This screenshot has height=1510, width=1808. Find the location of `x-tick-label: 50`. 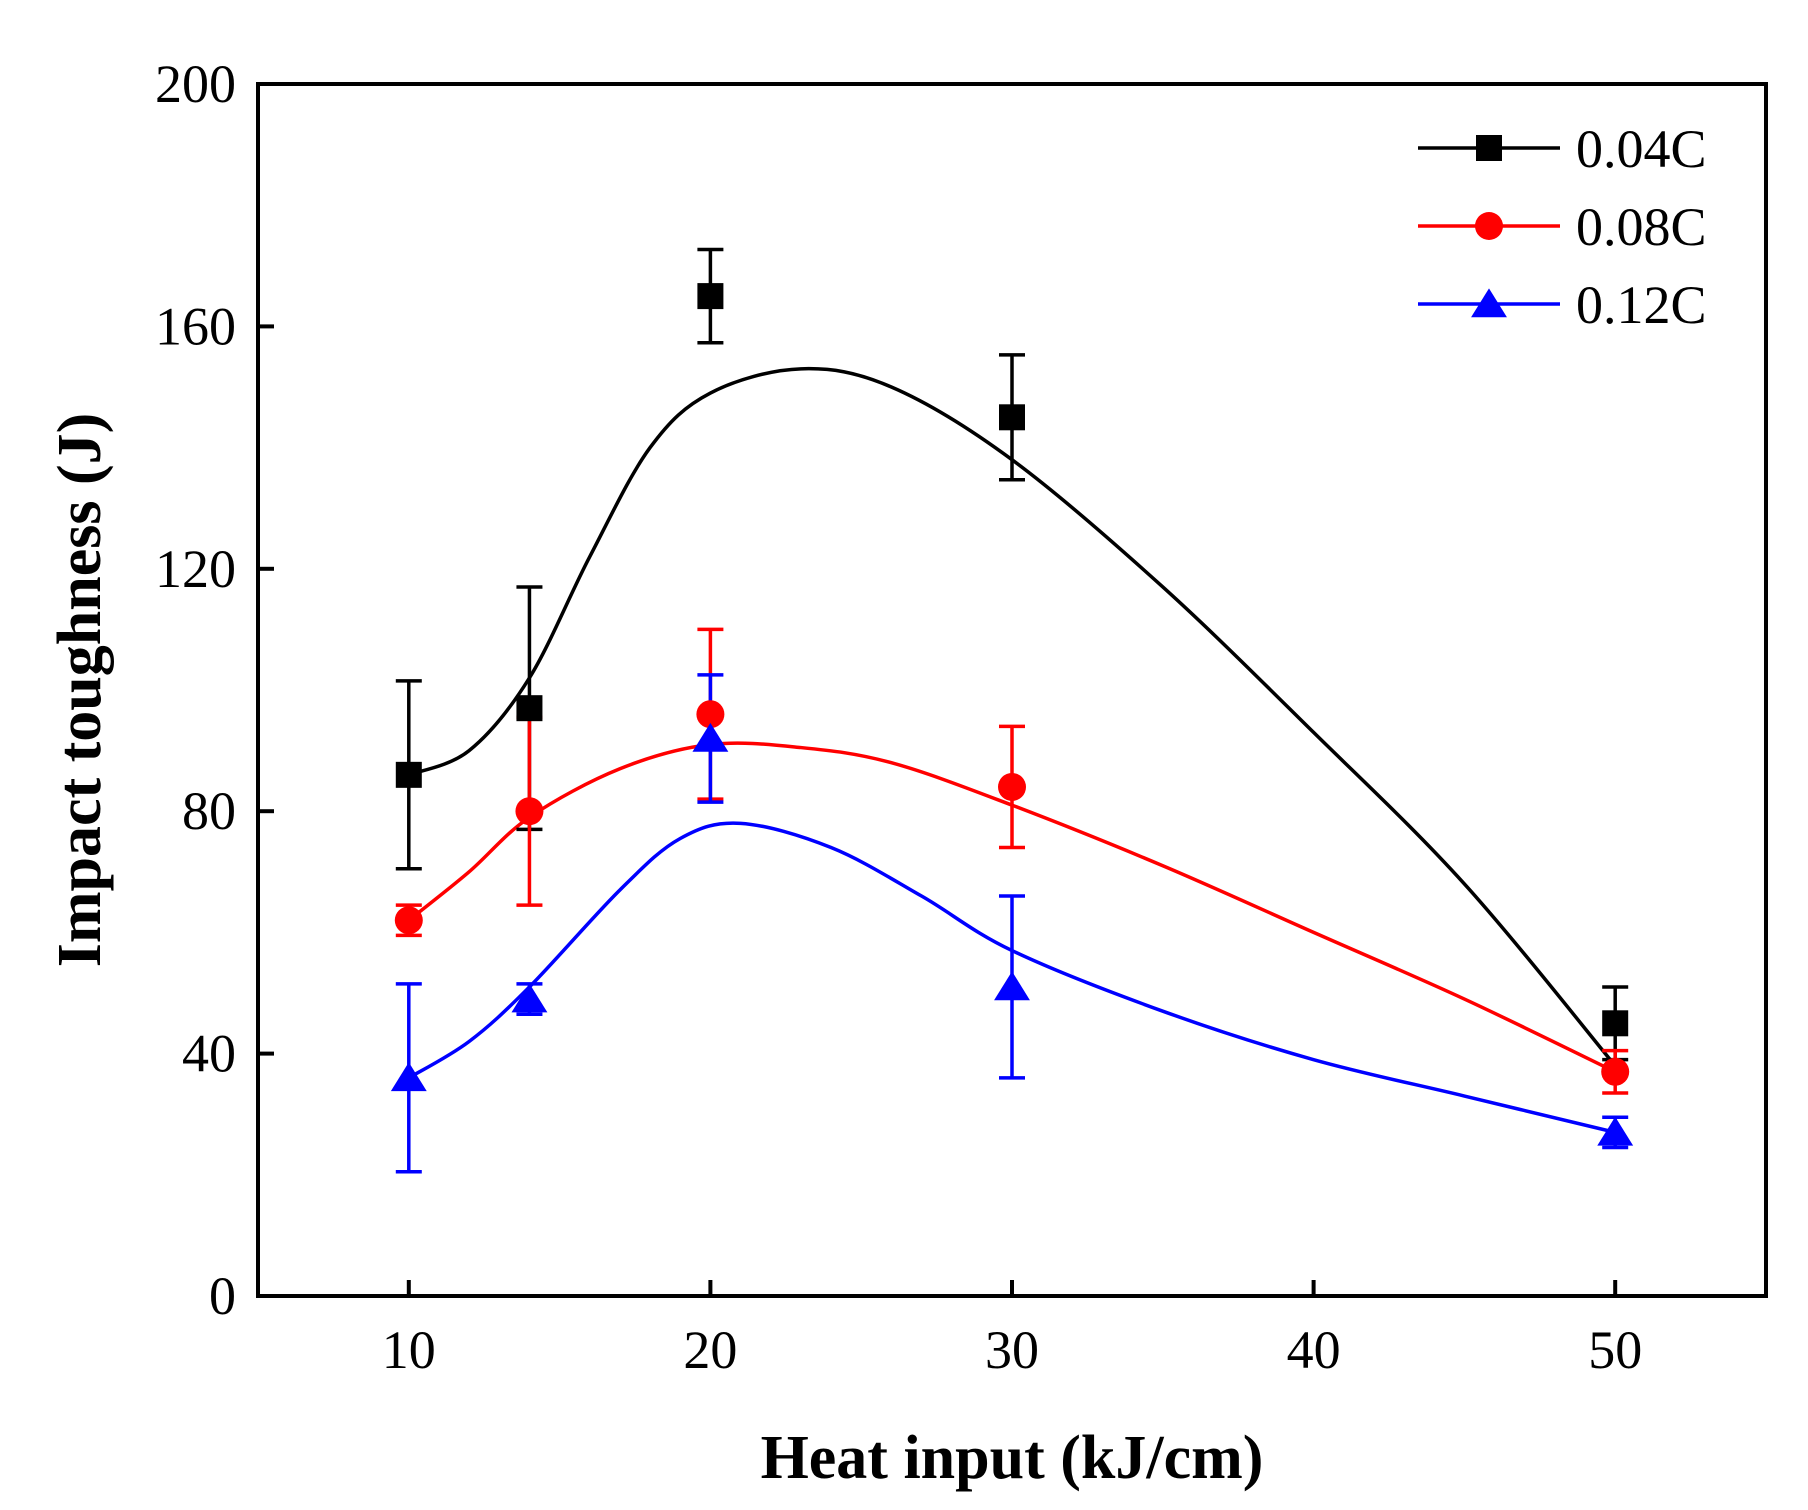

x-tick-label: 50 is located at coordinates (1615, 1350).